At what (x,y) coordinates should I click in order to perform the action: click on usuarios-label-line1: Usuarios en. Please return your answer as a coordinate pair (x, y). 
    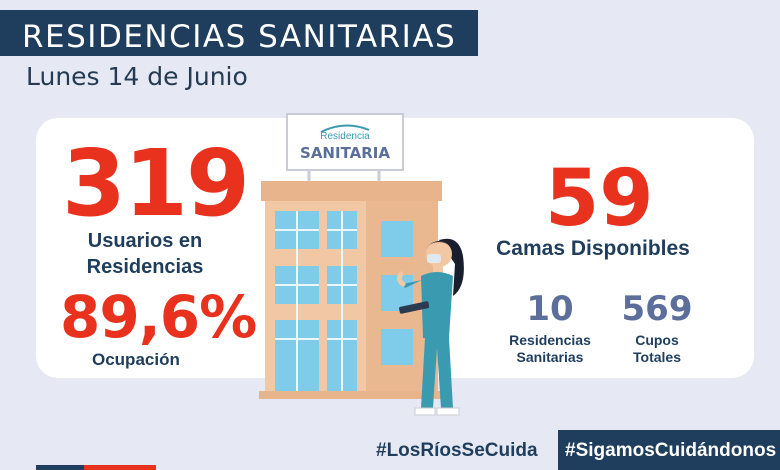
    Looking at the image, I should click on (145, 241).